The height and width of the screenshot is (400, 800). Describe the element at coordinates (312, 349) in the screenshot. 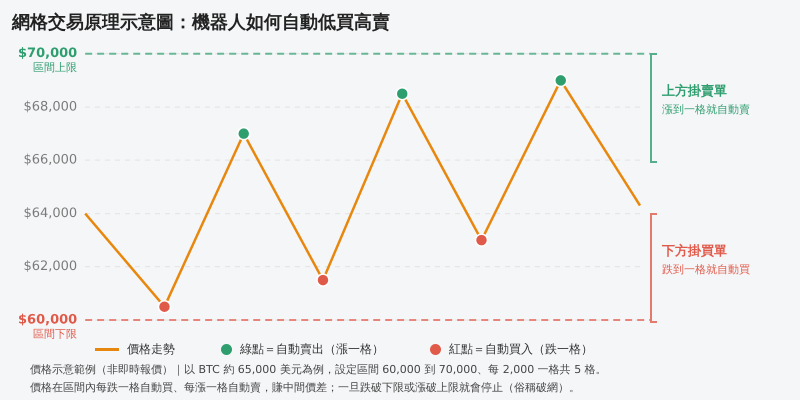

I see `legend-label: 綠點＝自動賣出（漲一格）` at that location.